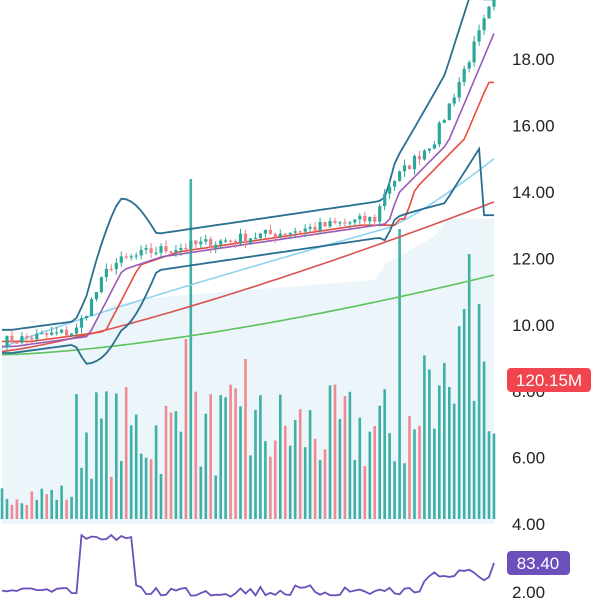  I want to click on price-tick-label: 12.00, so click(533, 258).